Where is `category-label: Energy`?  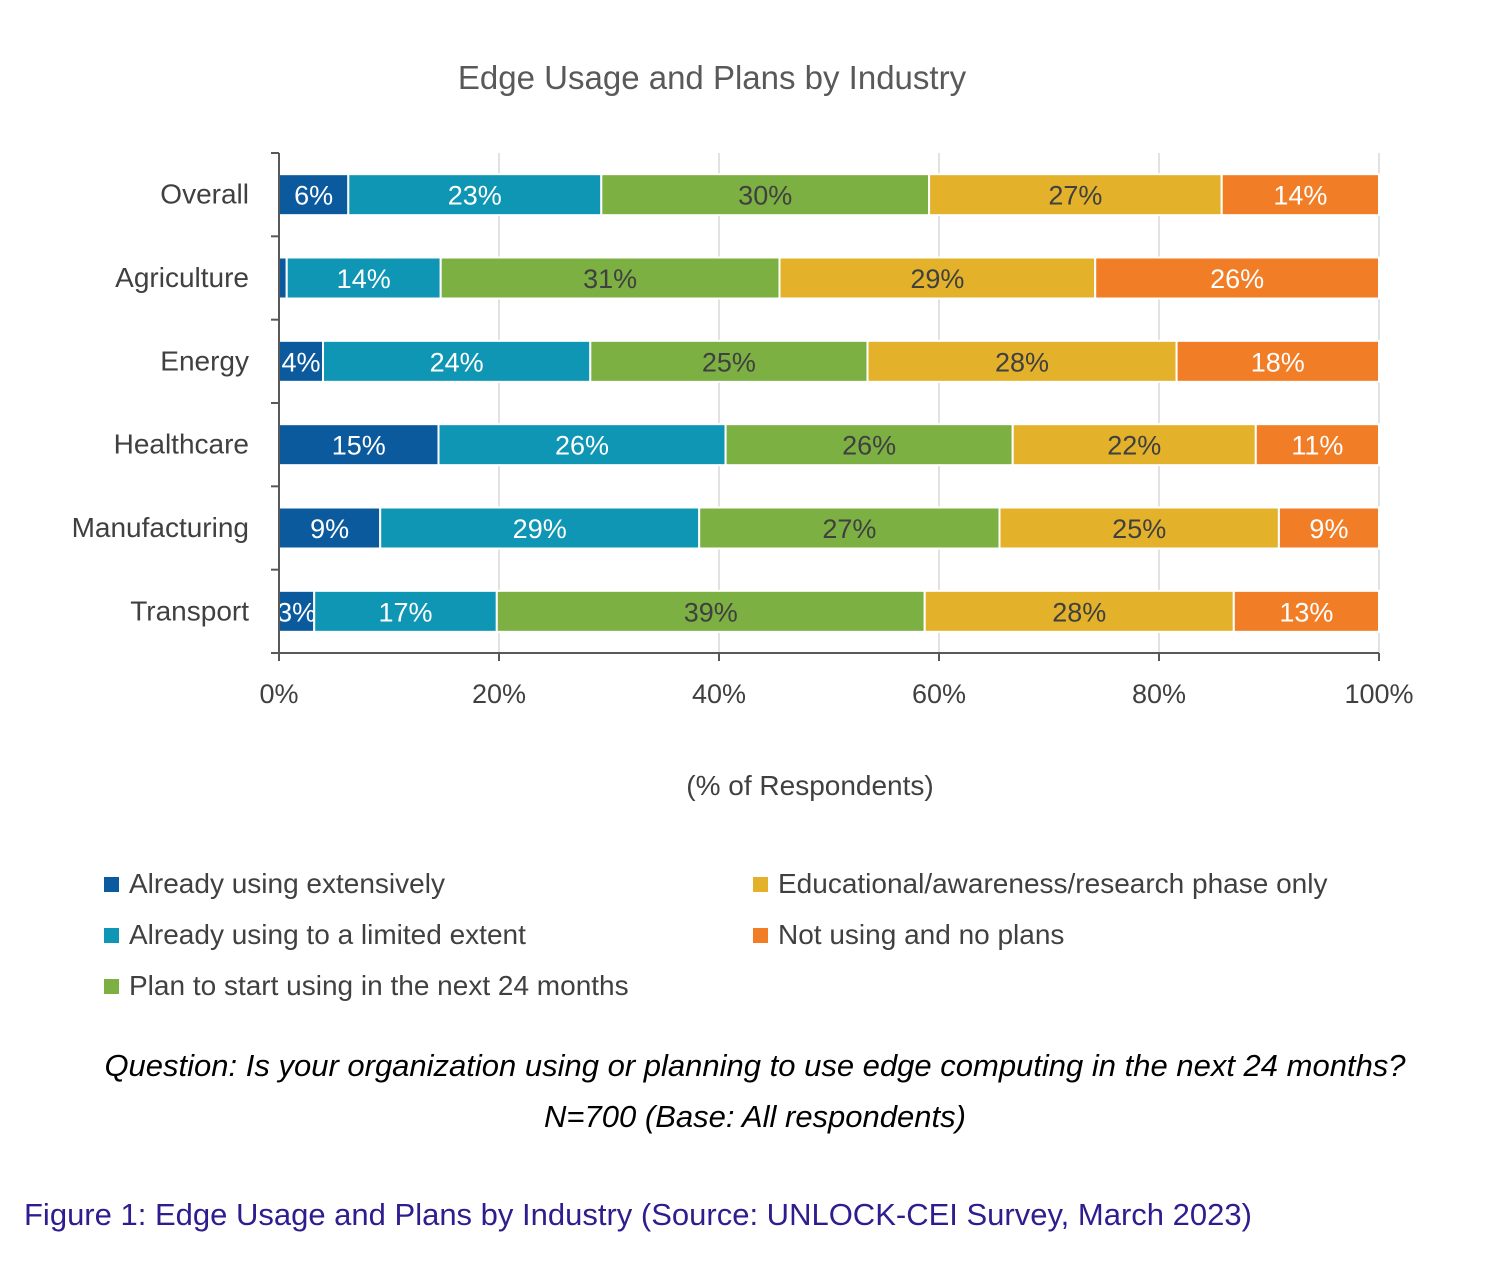 category-label: Energy is located at coordinates (204, 360).